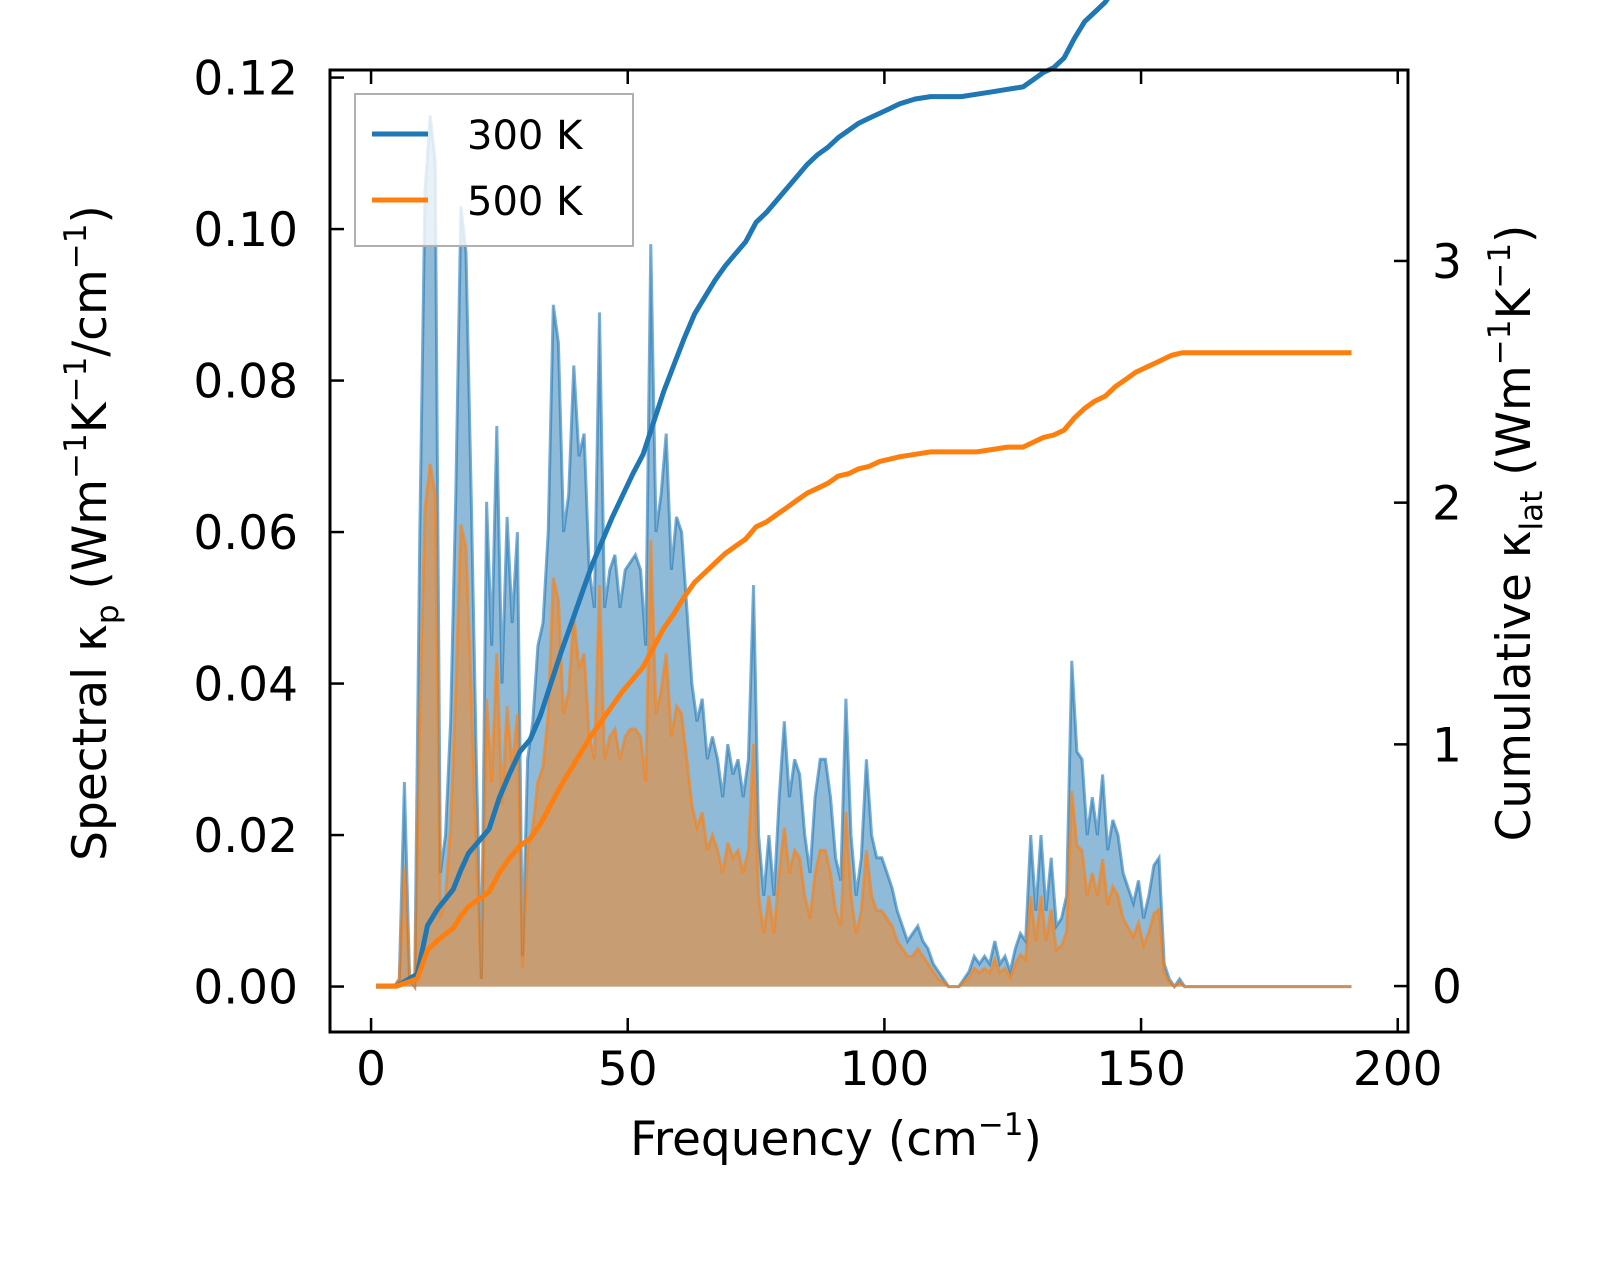 The width and height of the screenshot is (1623, 1272). What do you see at coordinates (1514, 234) in the screenshot?
I see `right-y-title-close: )` at bounding box center [1514, 234].